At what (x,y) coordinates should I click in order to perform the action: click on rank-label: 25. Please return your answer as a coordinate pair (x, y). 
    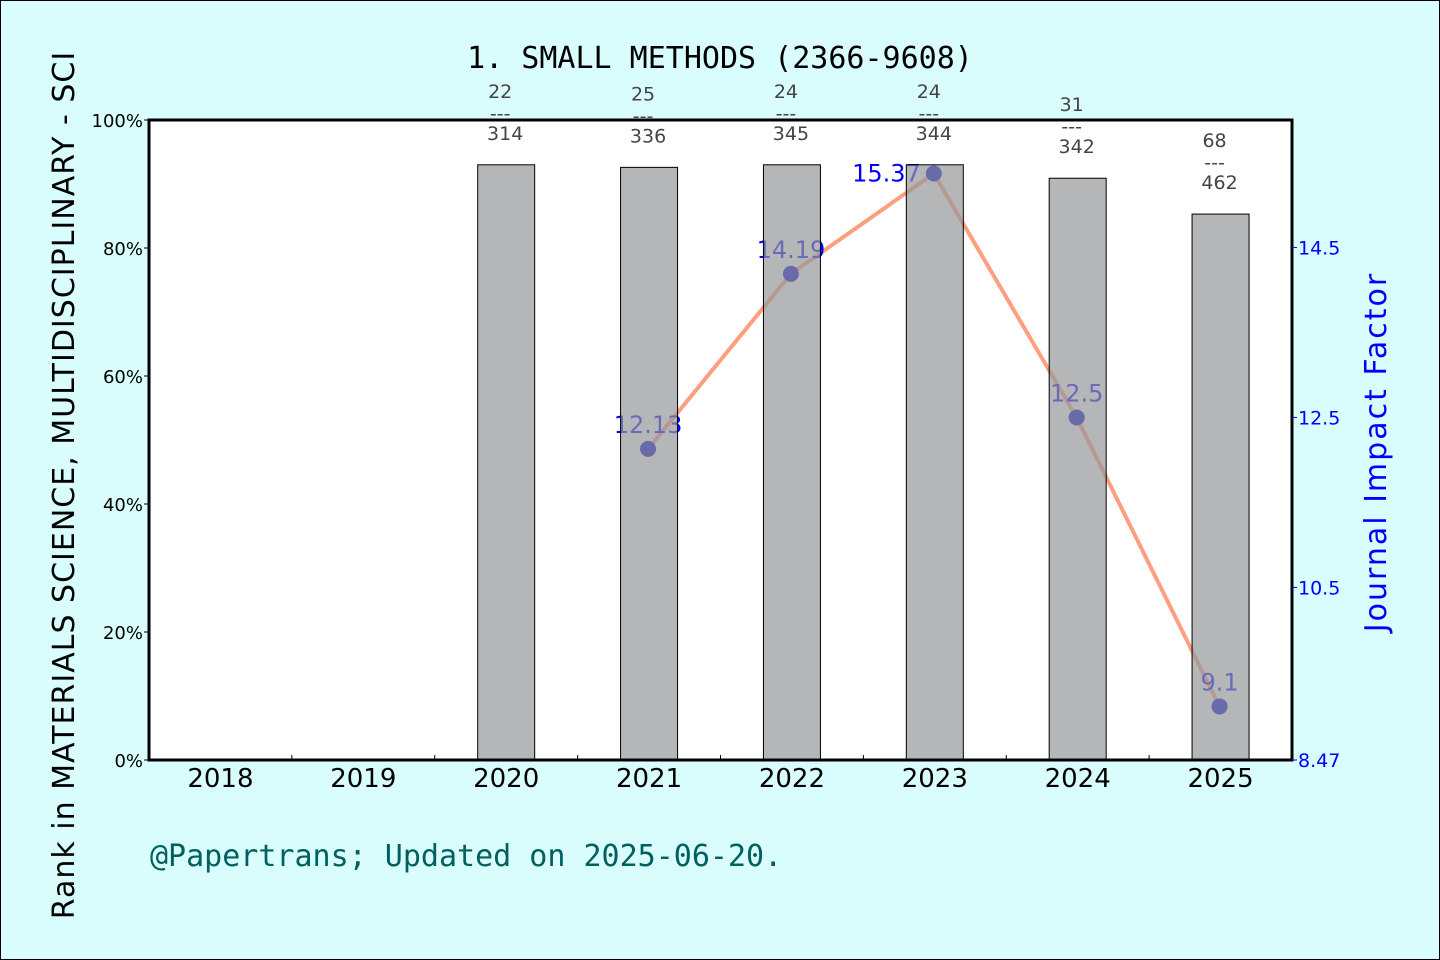
    Looking at the image, I should click on (643, 94).